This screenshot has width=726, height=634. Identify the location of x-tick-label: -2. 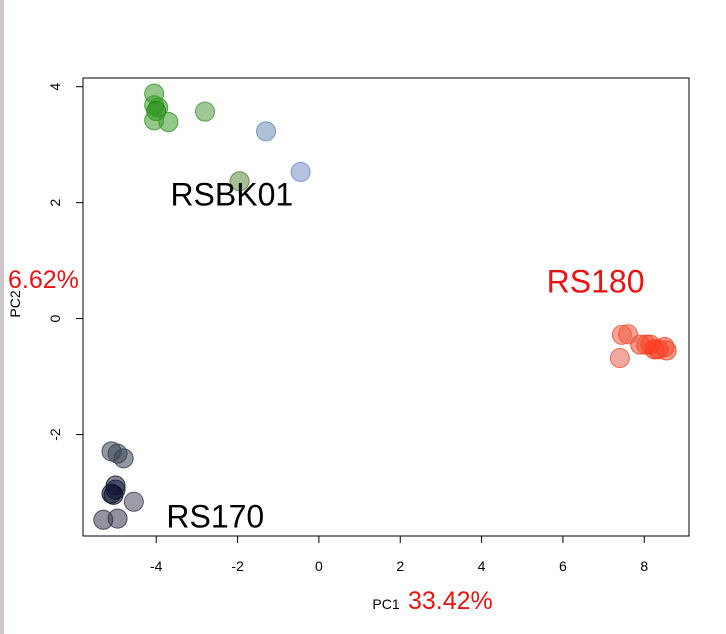
(237, 566).